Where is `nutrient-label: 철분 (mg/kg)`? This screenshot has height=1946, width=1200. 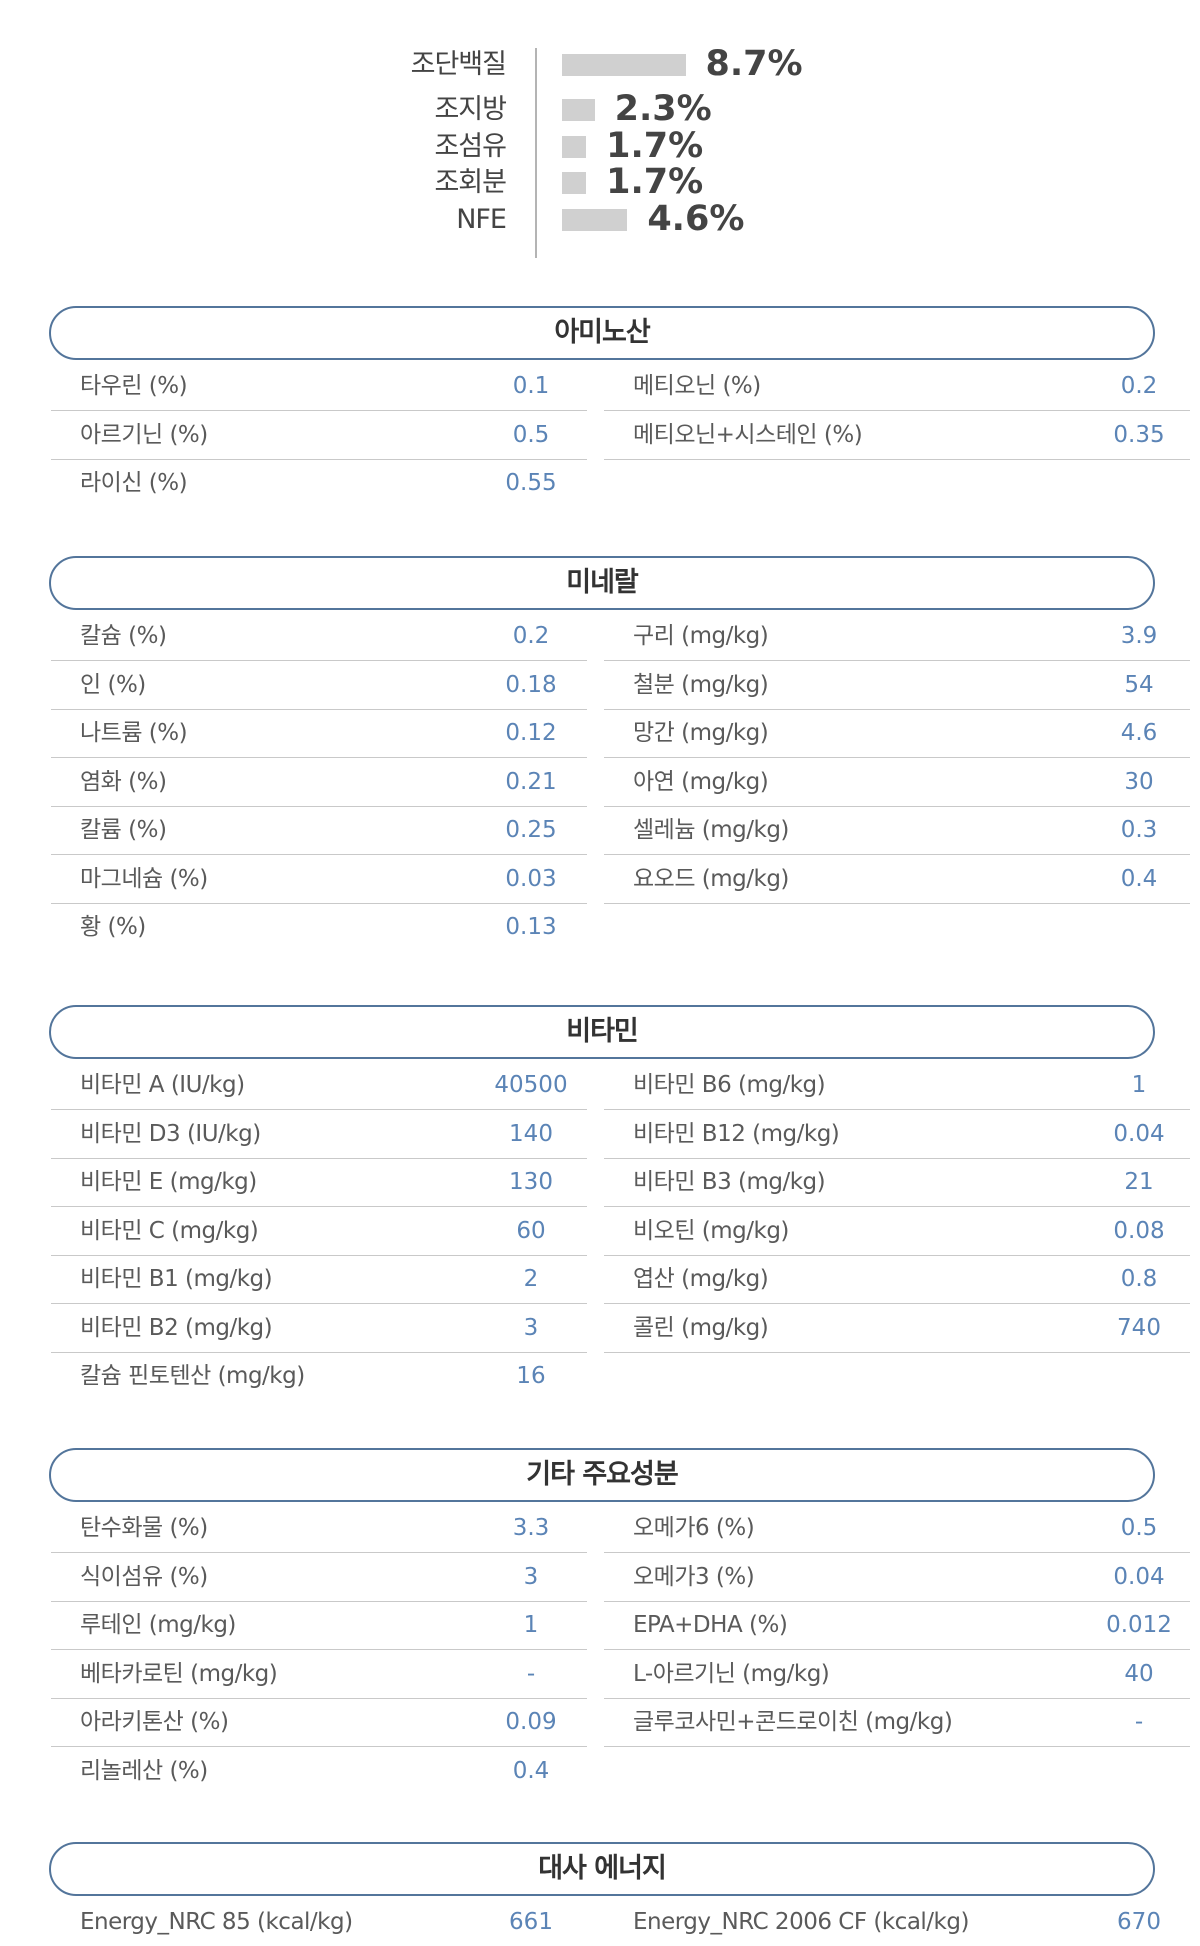 nutrient-label: 철분 (mg/kg) is located at coordinates (701, 684).